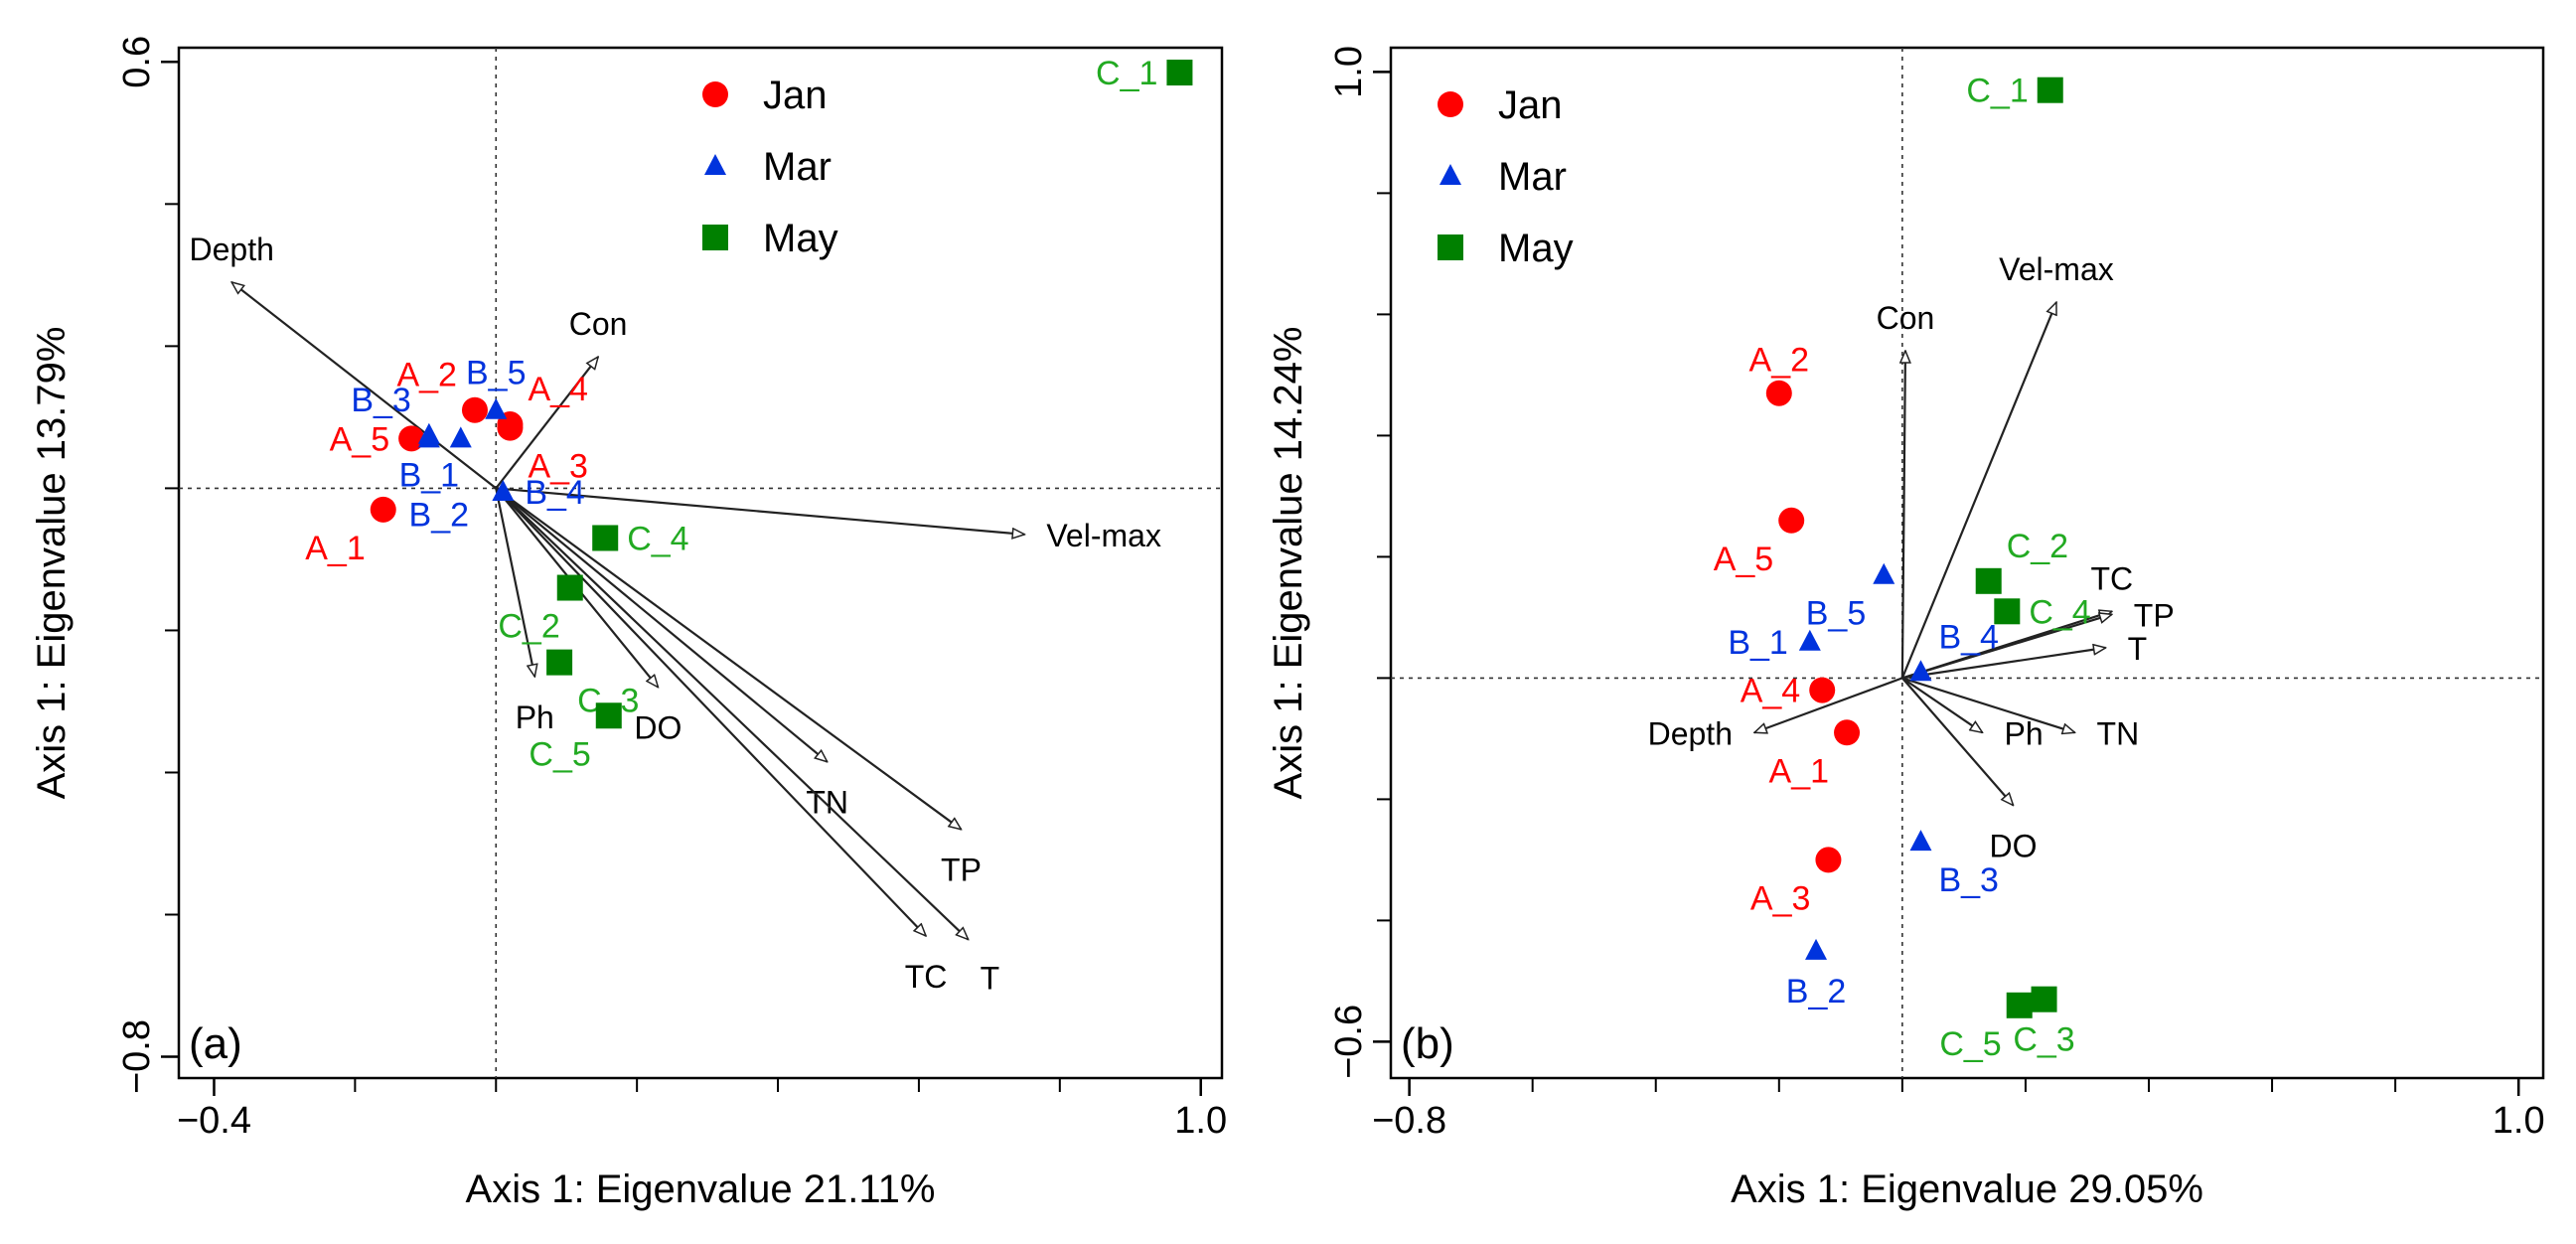  What do you see at coordinates (1288, 563) in the screenshot?
I see `y-axis-title: Axis 1: Eigenvalue 14.24%` at bounding box center [1288, 563].